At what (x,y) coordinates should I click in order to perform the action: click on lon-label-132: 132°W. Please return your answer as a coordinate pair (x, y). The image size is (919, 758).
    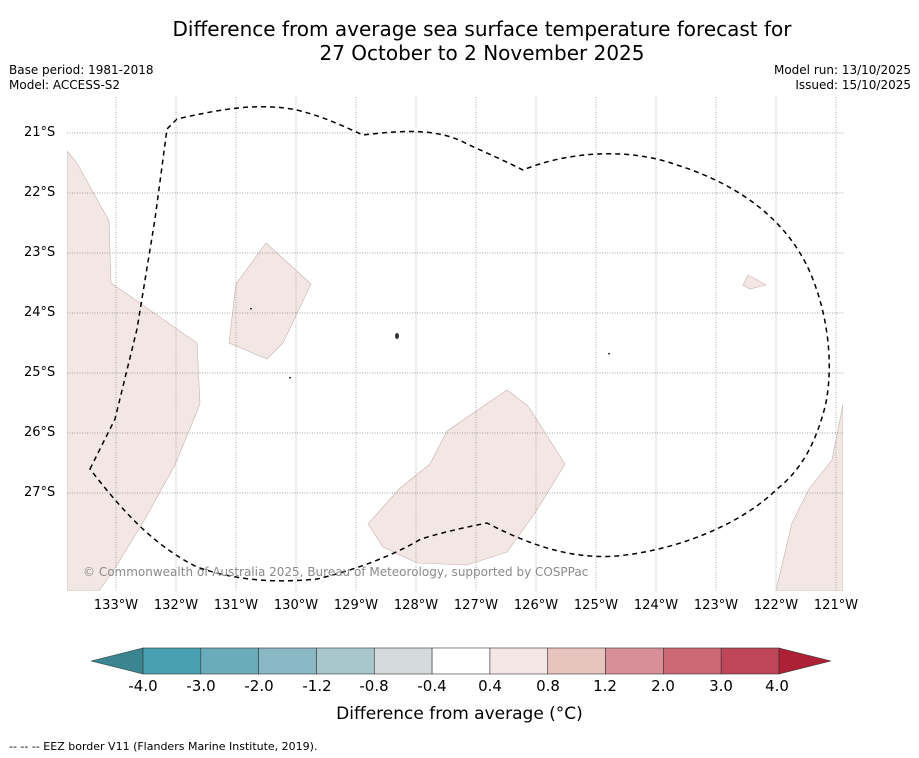
    Looking at the image, I should click on (176, 605).